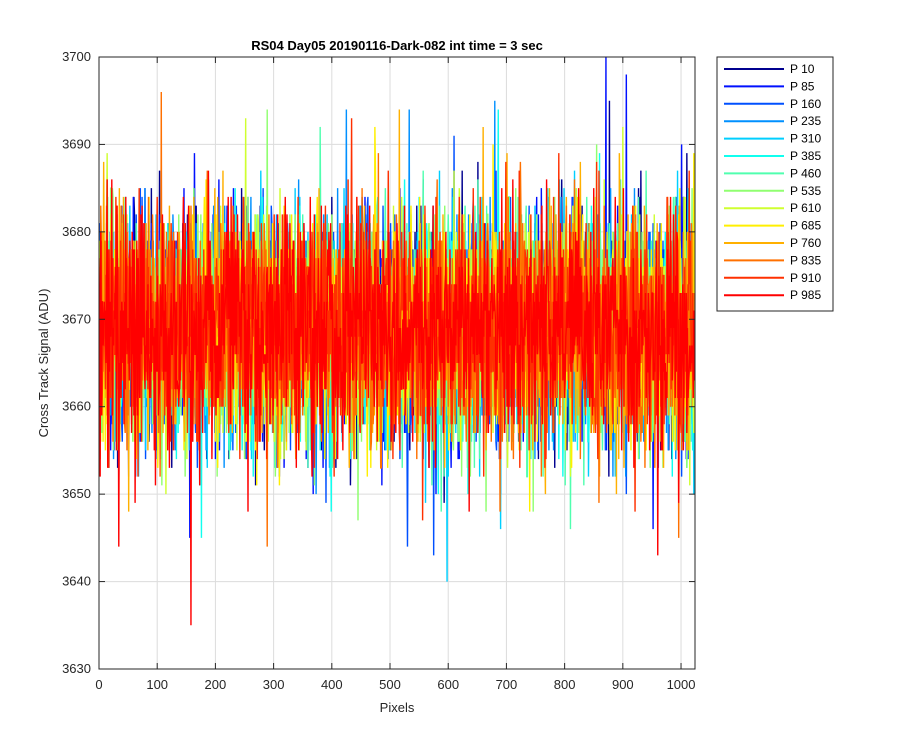 The image size is (900, 750). I want to click on x-tick-label: 500, so click(390, 684).